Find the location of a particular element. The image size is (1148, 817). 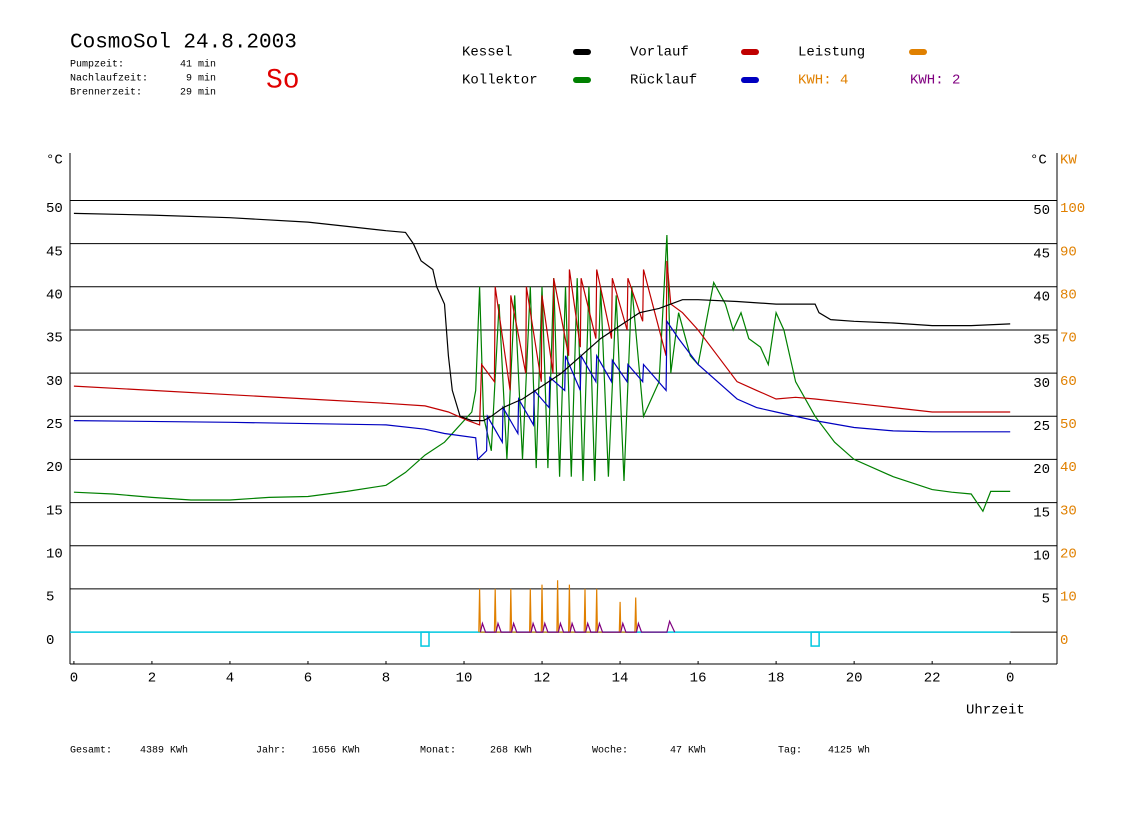

x-tick-label: 22 is located at coordinates (932, 679).